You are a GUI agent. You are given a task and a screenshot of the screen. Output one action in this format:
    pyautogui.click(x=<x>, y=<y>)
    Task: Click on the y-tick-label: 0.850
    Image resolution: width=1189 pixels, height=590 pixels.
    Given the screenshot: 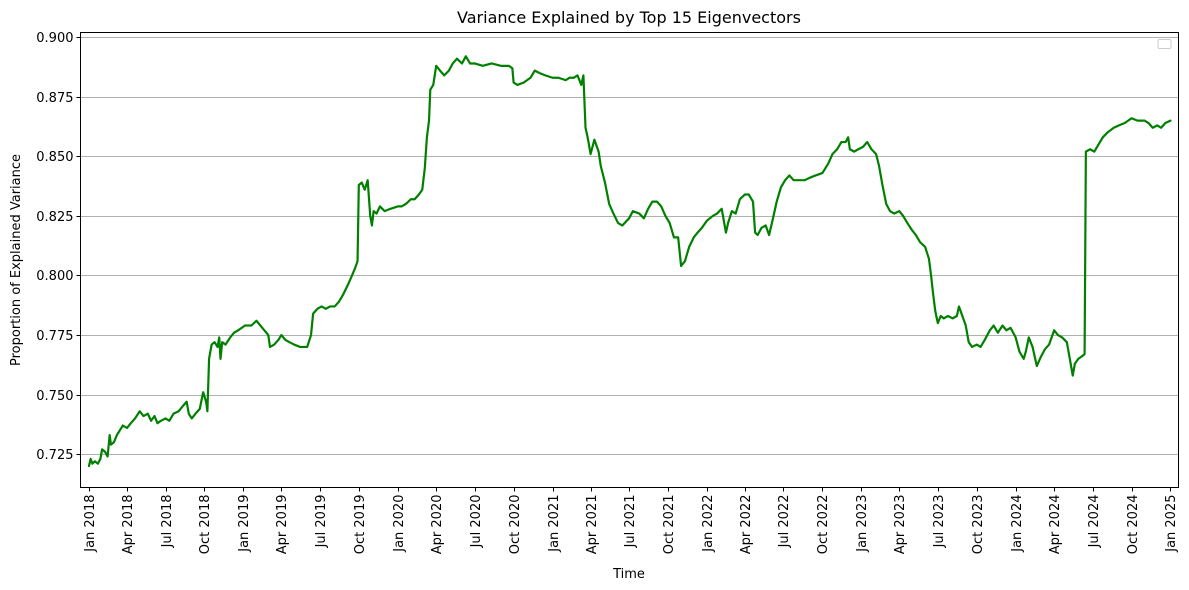 What is the action you would take?
    pyautogui.click(x=54, y=157)
    